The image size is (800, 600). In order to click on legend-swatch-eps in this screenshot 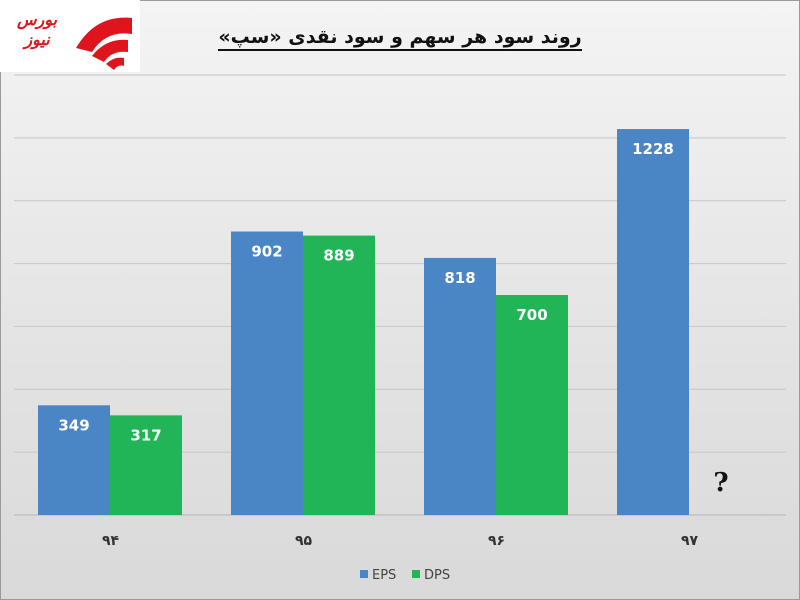, I will do `click(364, 574)`.